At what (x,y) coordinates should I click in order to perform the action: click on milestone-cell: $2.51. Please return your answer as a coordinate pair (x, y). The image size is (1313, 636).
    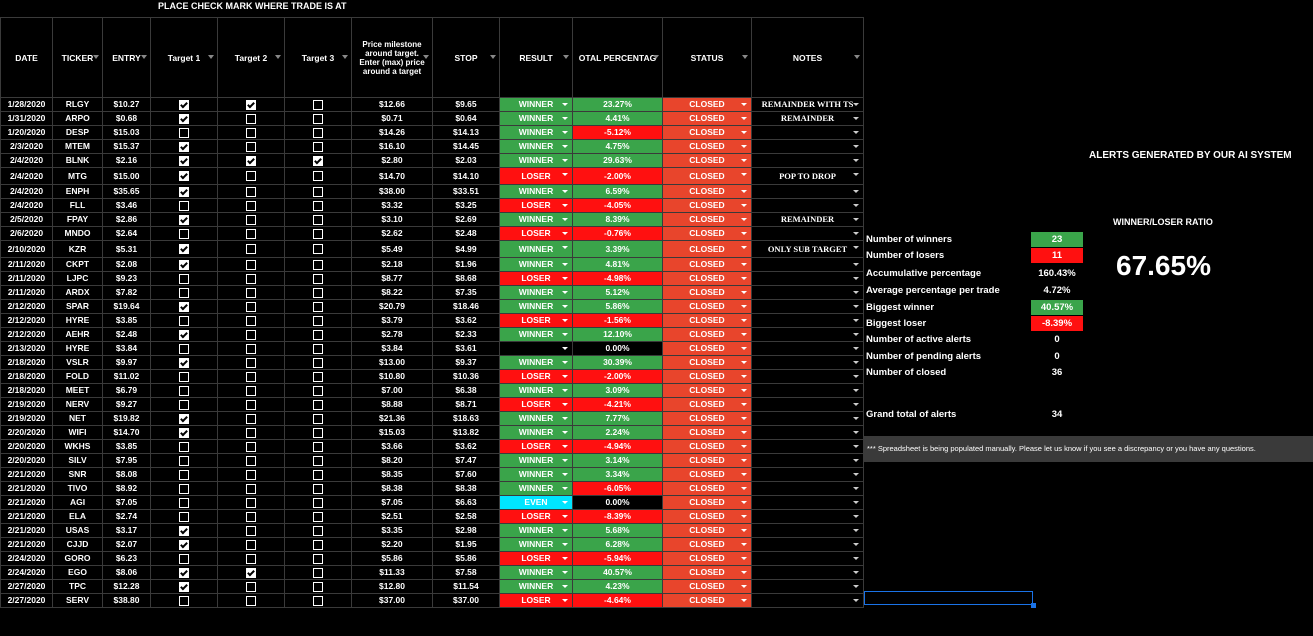
    Looking at the image, I should click on (392, 516).